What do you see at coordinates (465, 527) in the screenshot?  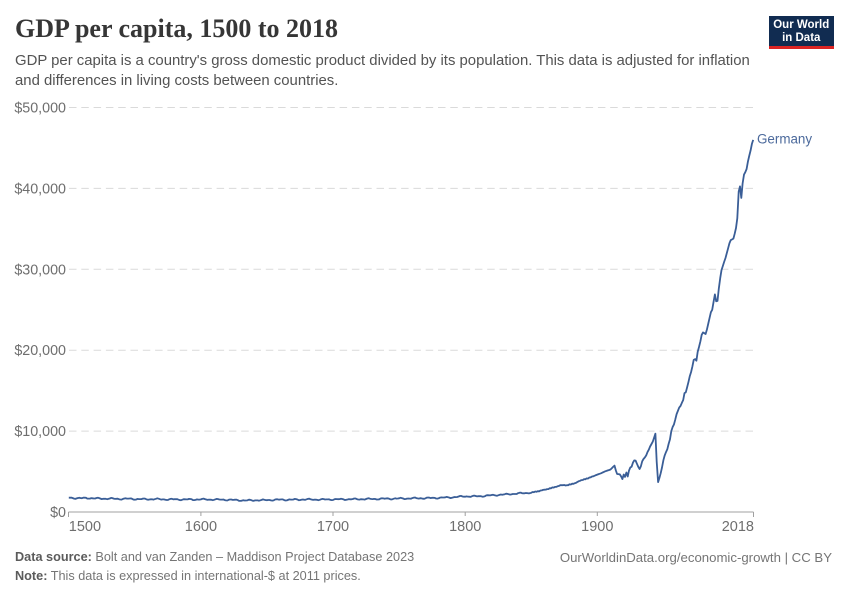 I see `svg-text: 1800` at bounding box center [465, 527].